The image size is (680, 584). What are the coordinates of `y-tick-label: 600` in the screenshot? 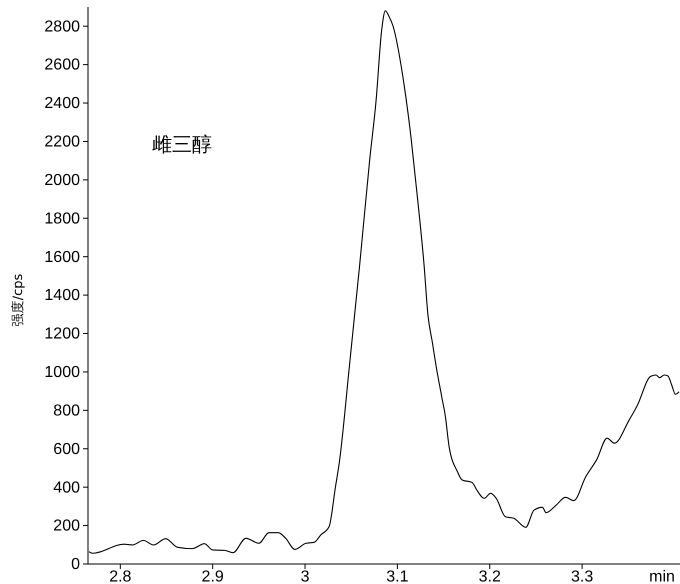 It's located at (66, 449).